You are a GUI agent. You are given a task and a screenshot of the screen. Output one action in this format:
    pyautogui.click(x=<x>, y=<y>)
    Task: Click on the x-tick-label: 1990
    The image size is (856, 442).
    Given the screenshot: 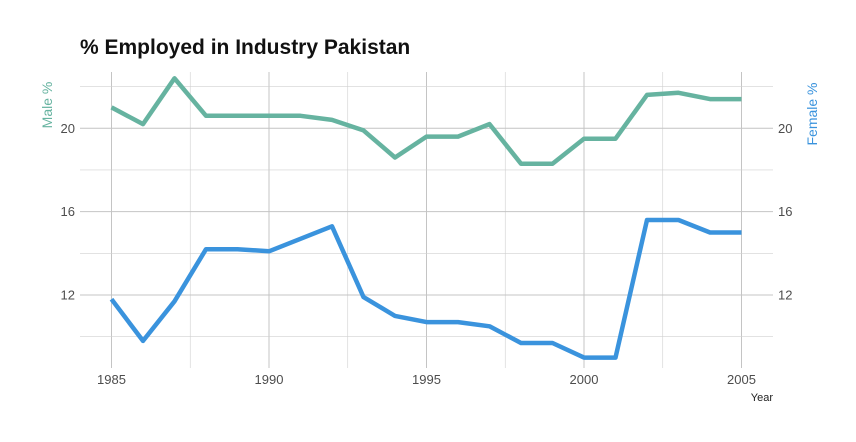 What is the action you would take?
    pyautogui.click(x=269, y=379)
    